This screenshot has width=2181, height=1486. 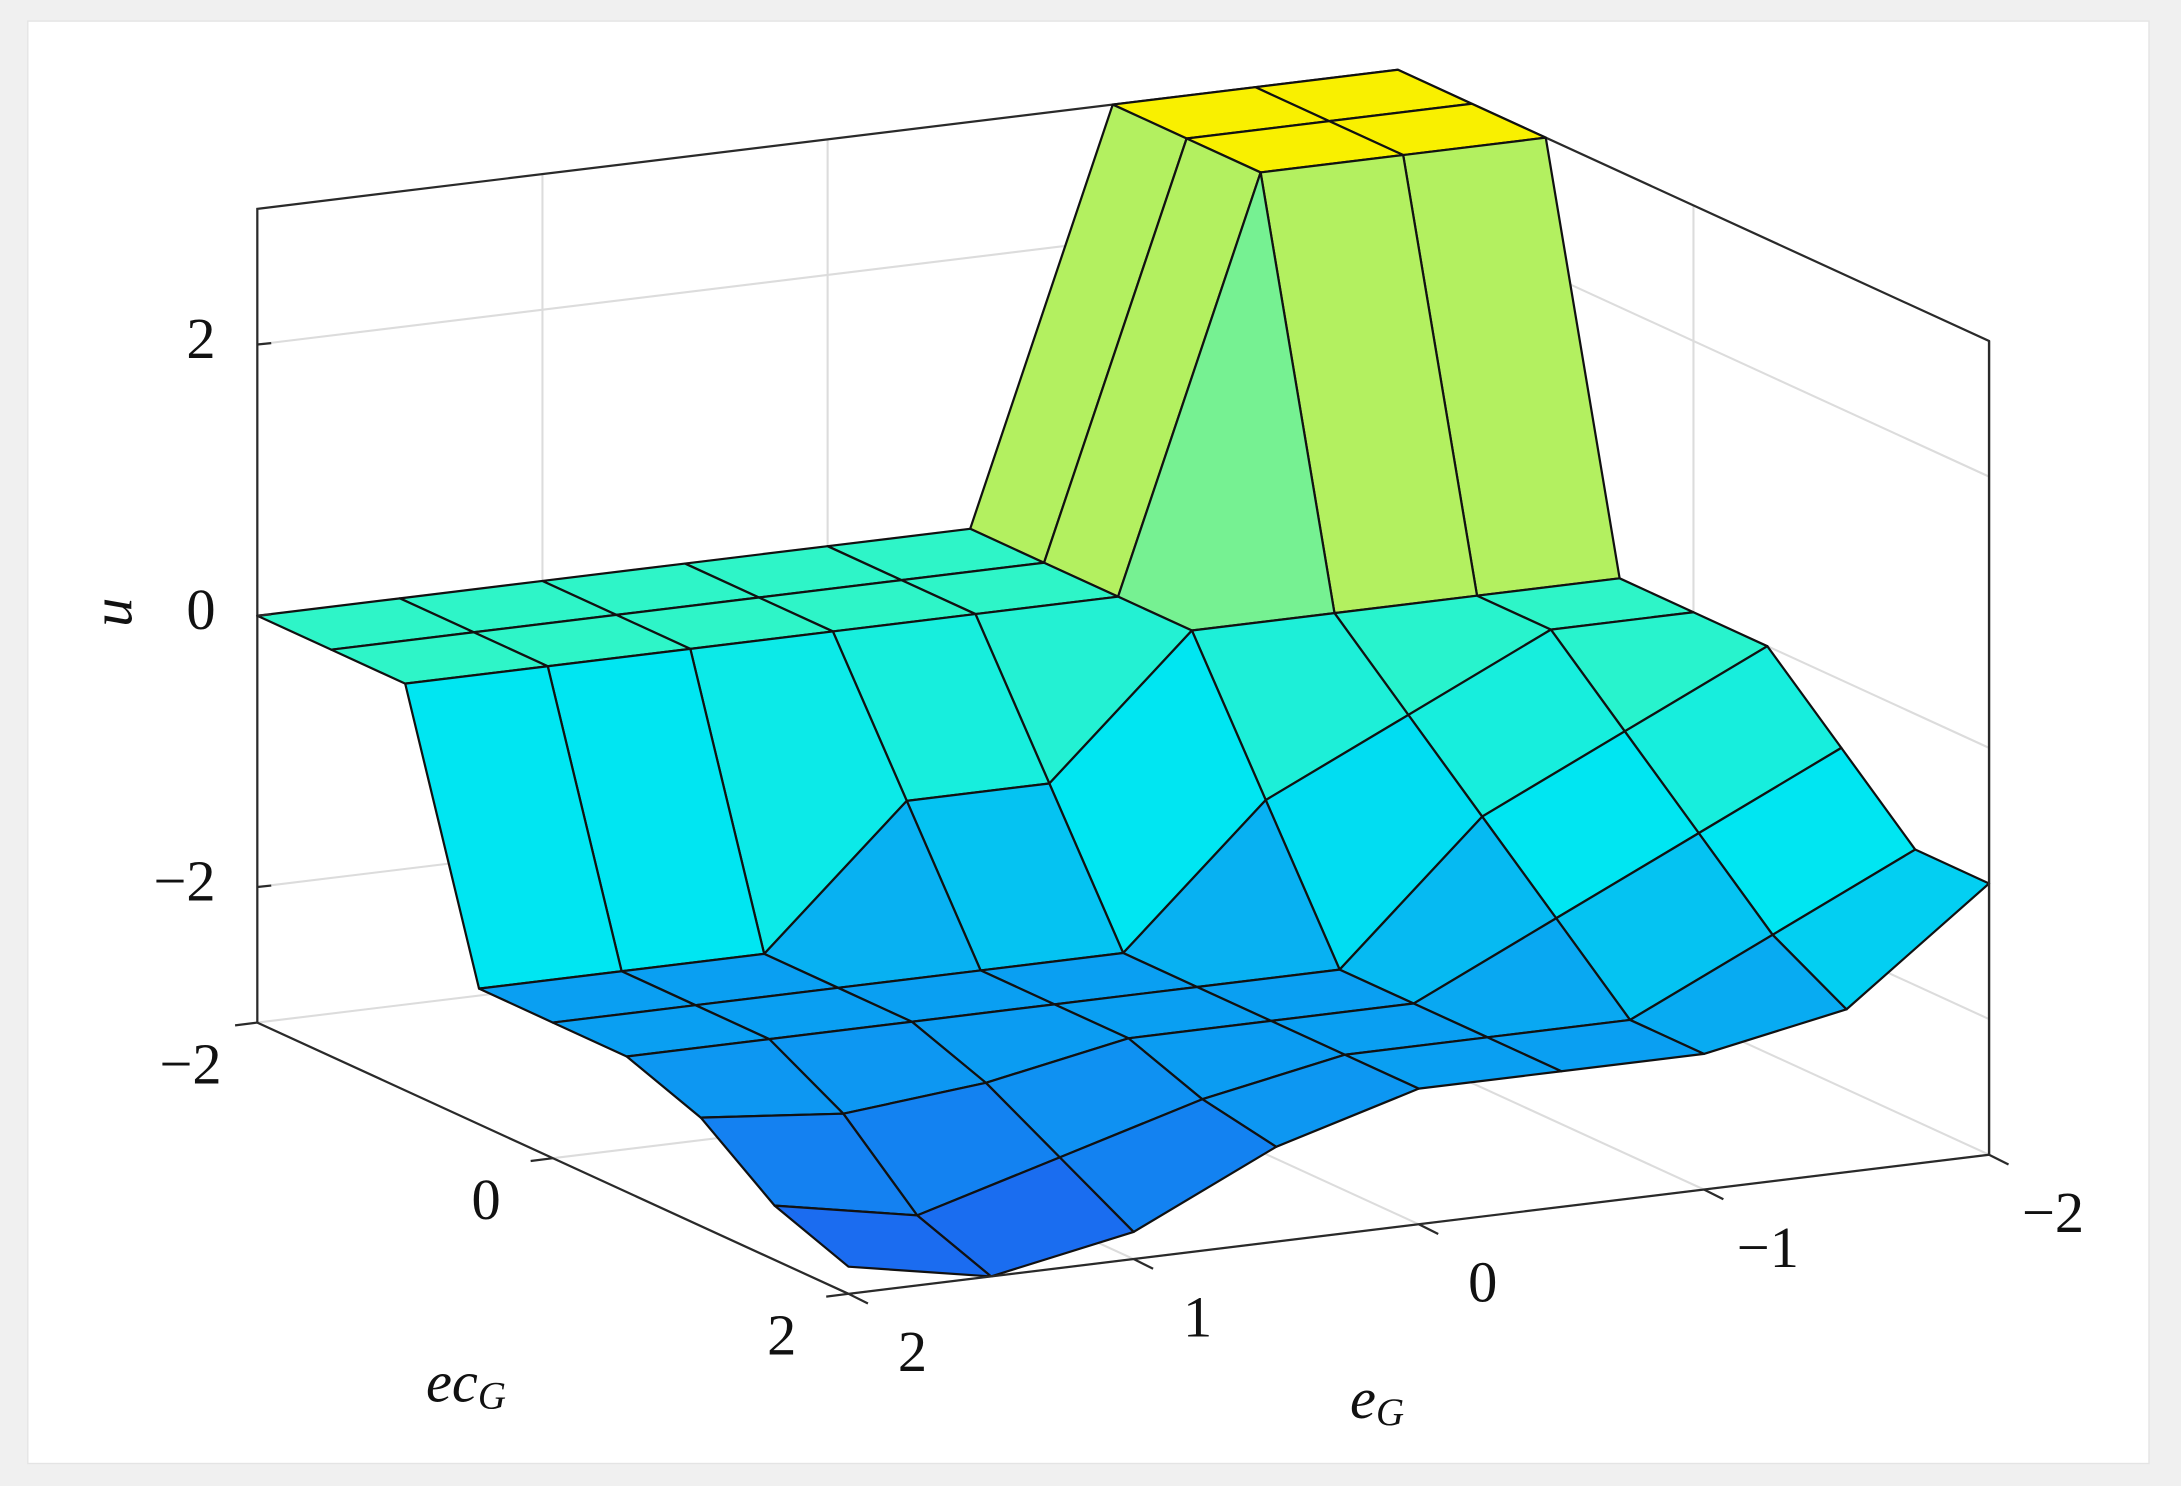 I want to click on y-axis-label-main: ec, so click(x=452, y=1382).